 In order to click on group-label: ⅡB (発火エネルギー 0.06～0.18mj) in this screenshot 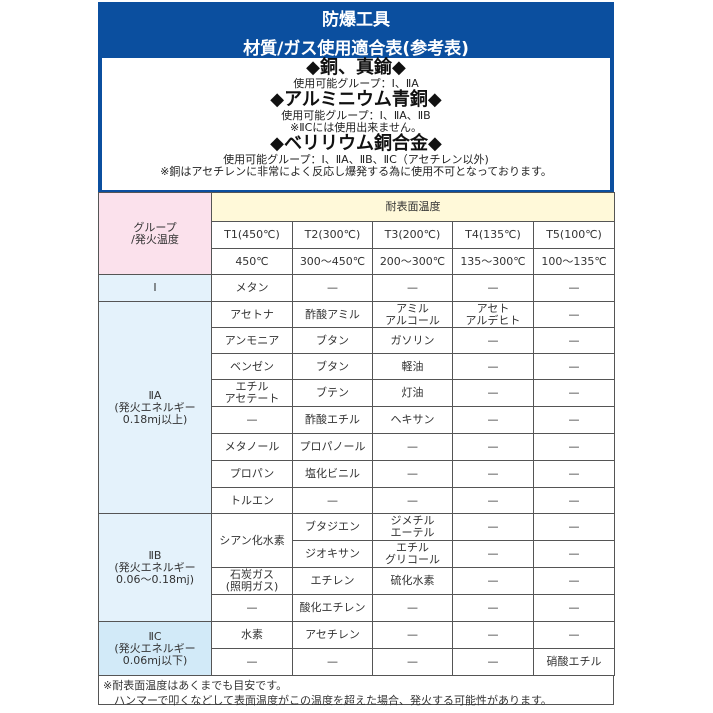, I will do `click(155, 567)`.